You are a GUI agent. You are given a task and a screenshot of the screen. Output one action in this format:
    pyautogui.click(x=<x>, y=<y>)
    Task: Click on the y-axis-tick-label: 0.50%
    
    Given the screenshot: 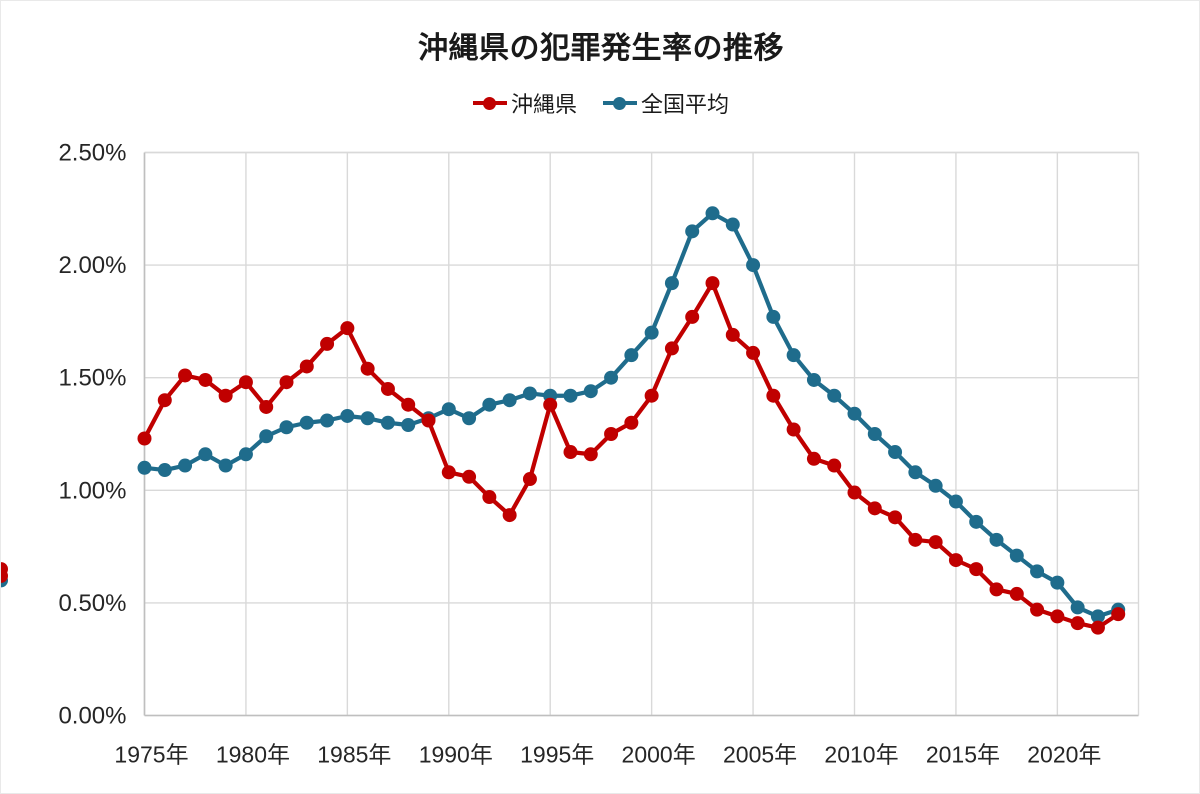 What is the action you would take?
    pyautogui.click(x=92, y=603)
    